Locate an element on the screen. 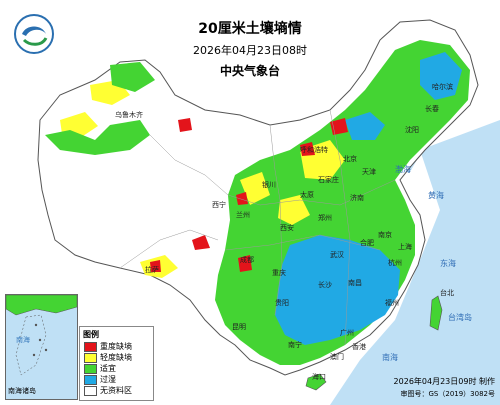 Image resolution: width=500 pixels, height=405 pixels. city-label: 长春 is located at coordinates (432, 109).